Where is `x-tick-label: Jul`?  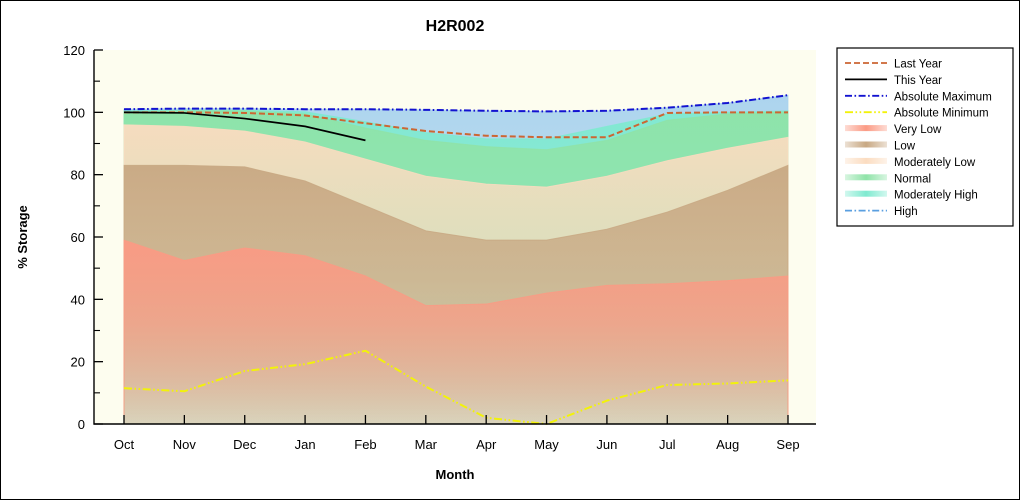
x-tick-label: Jul is located at coordinates (667, 444).